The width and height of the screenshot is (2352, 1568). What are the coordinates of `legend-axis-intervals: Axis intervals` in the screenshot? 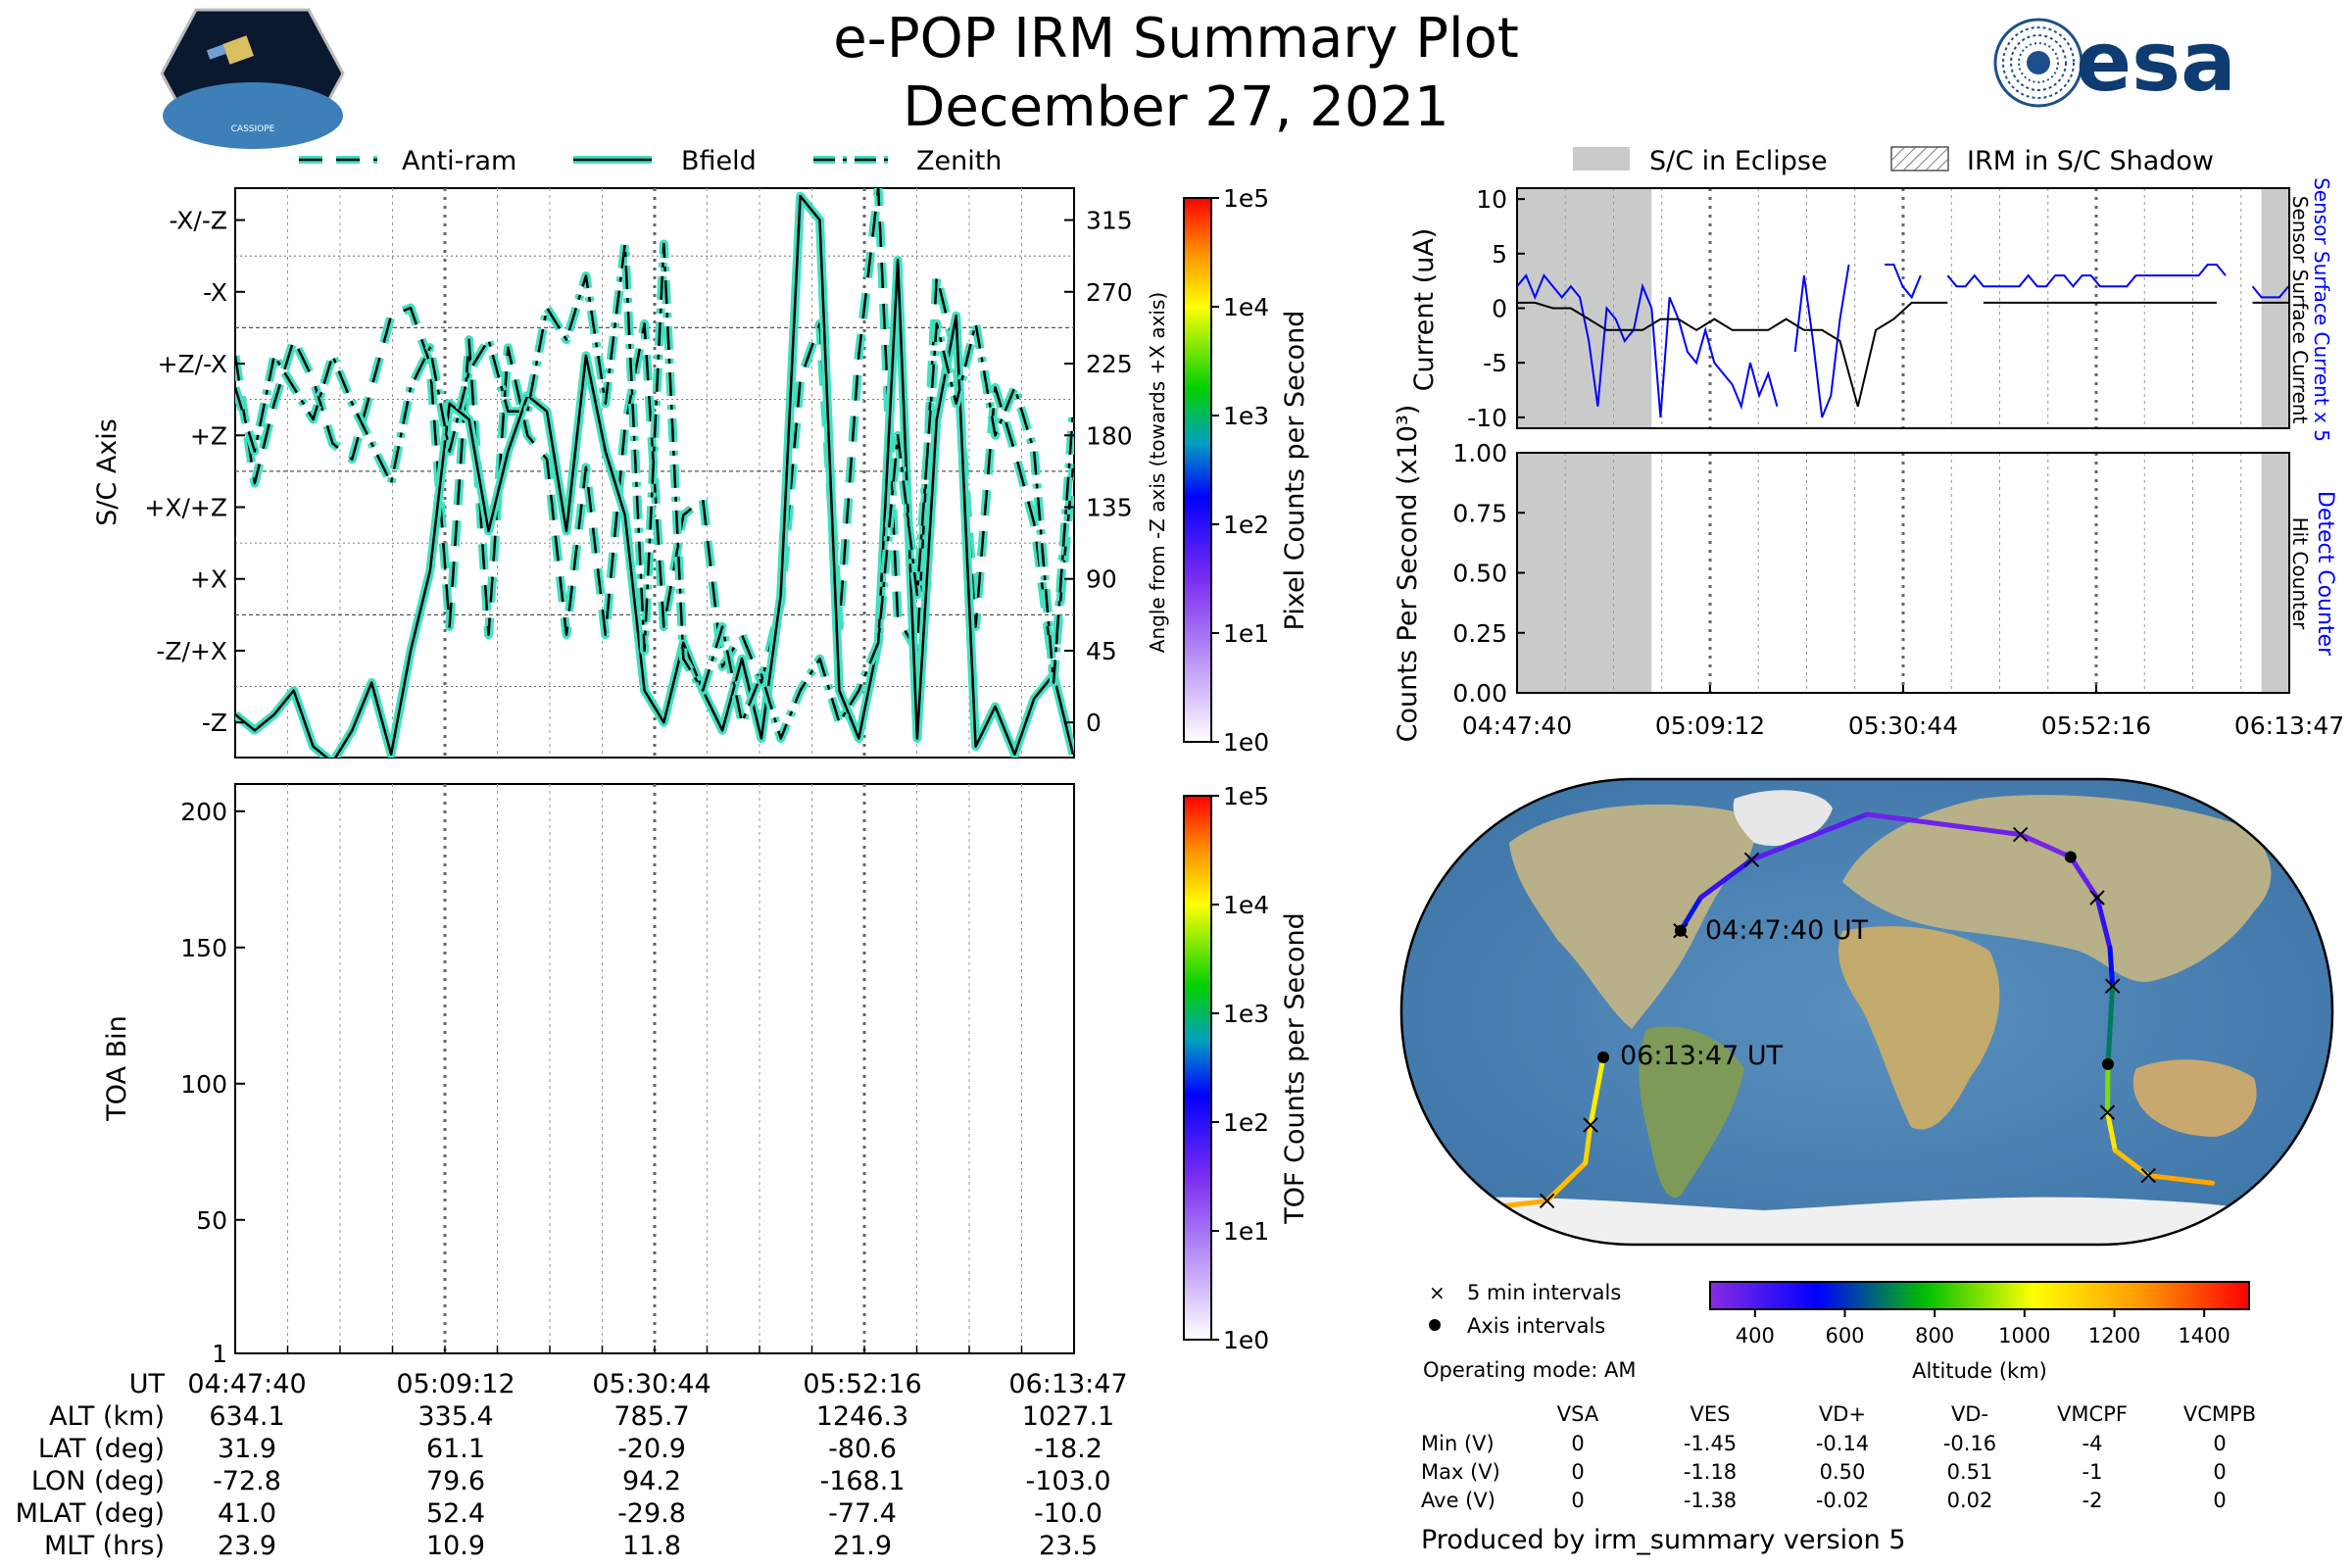 It's located at (1536, 1326).